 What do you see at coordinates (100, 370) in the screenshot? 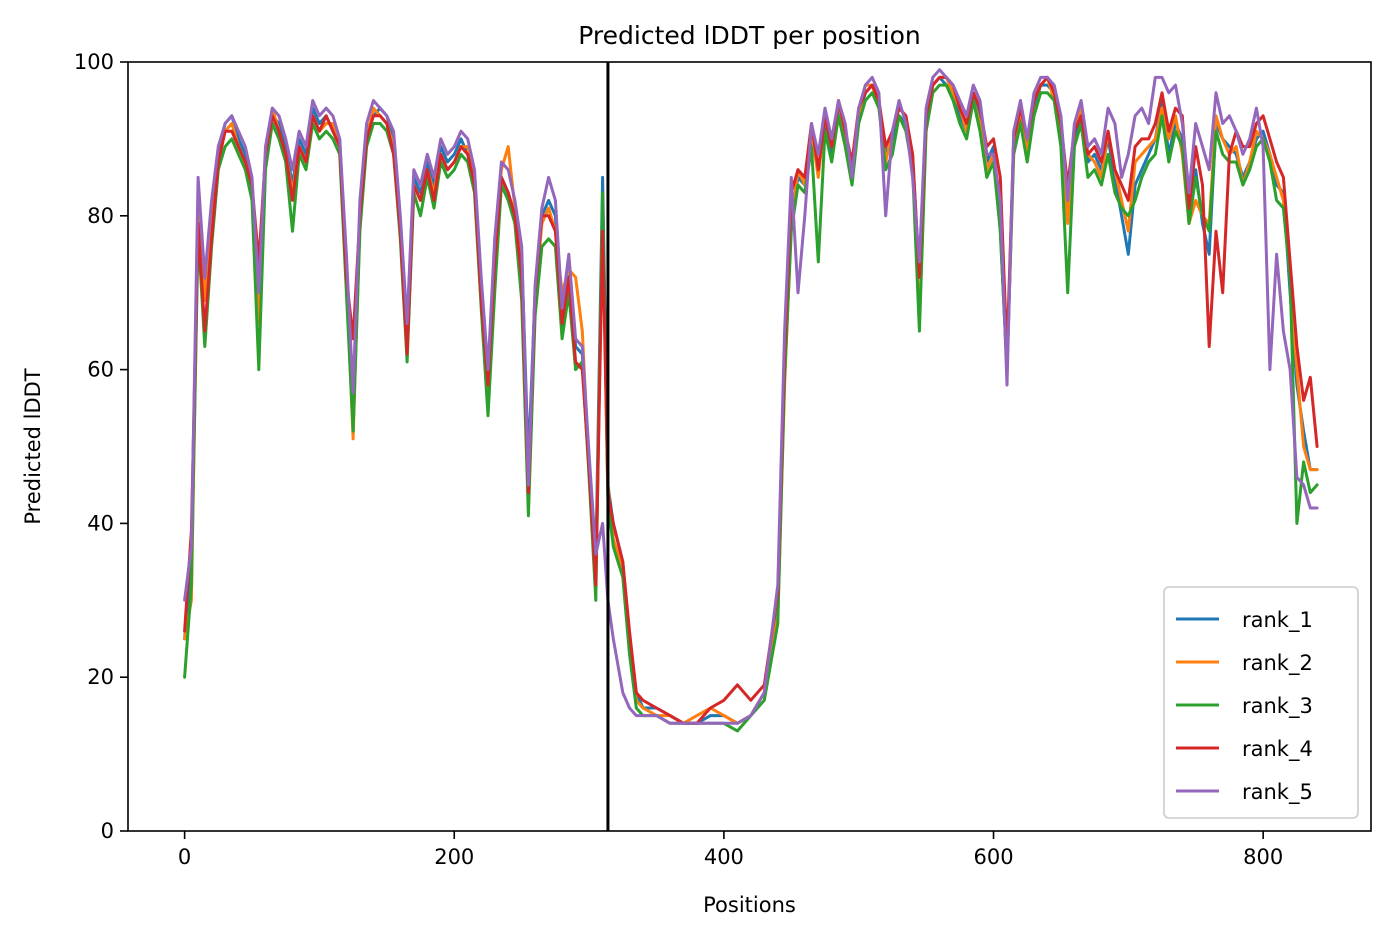
I see `y-tick-label: 60` at bounding box center [100, 370].